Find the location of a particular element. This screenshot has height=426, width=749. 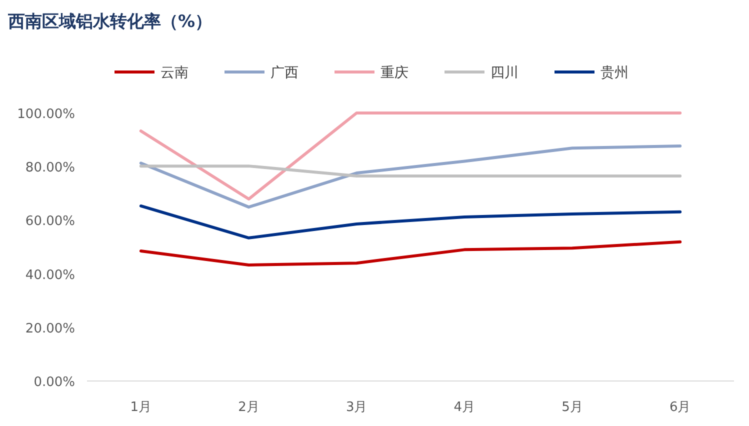

x-tick-label: 3月 is located at coordinates (357, 407).